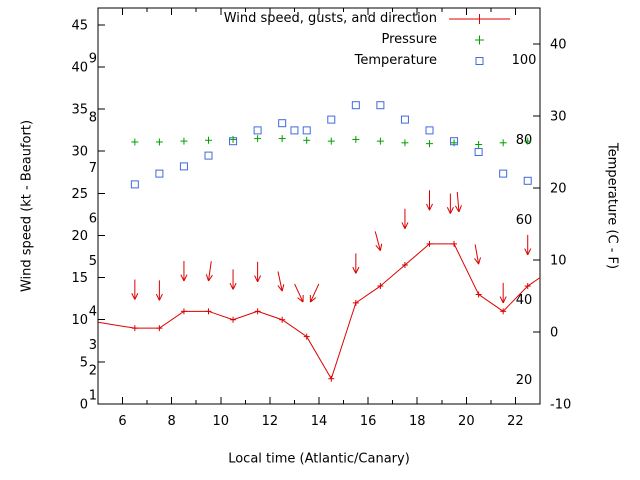 This screenshot has width=640, height=480. What do you see at coordinates (524, 220) in the screenshot?
I see `svg-text: 60` at bounding box center [524, 220].